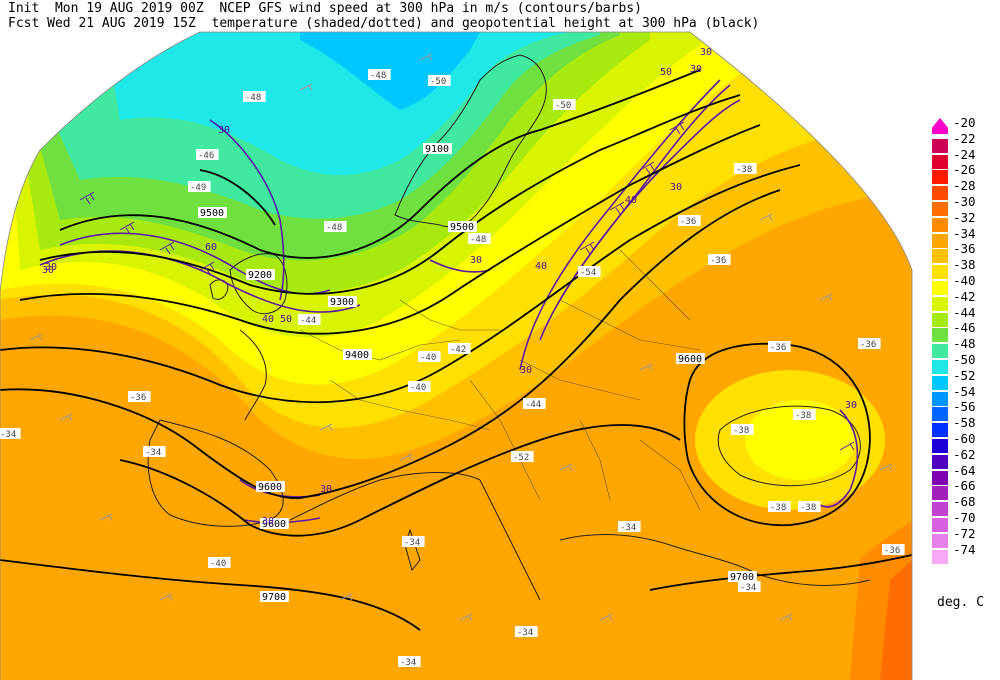 This screenshot has height=680, width=1000. What do you see at coordinates (964, 186) in the screenshot?
I see `colorbar-level-label: -28` at bounding box center [964, 186].